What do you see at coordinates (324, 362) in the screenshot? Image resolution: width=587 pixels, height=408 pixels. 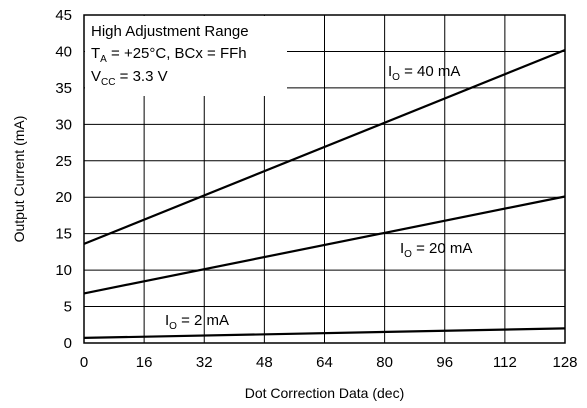 I see `x-tick-label-4: 64` at bounding box center [324, 362].